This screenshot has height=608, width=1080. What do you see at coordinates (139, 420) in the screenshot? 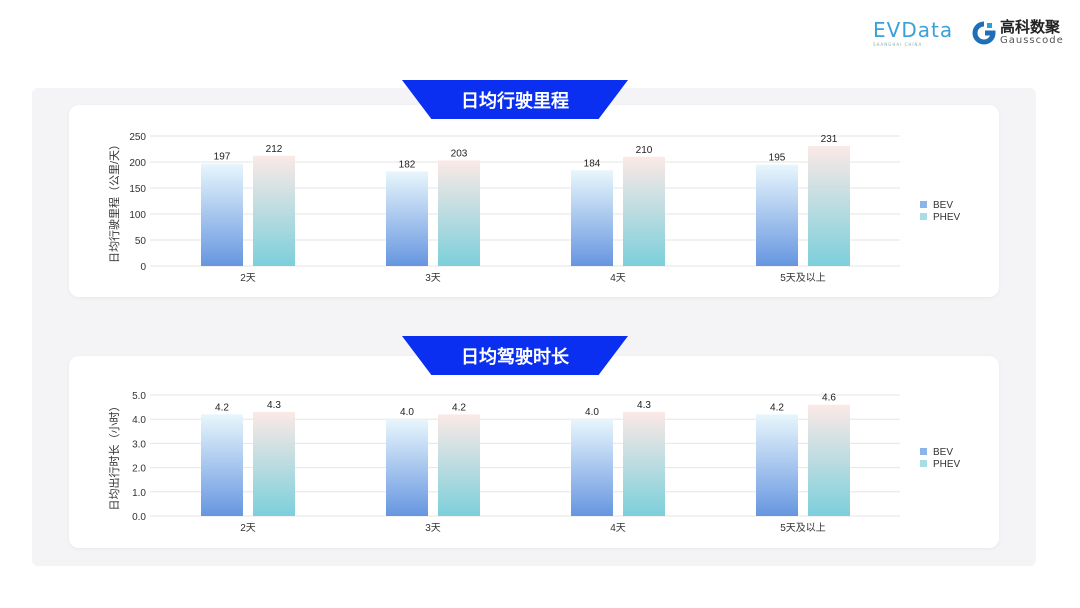
I see `y-tick-label: 4.0` at bounding box center [139, 420].